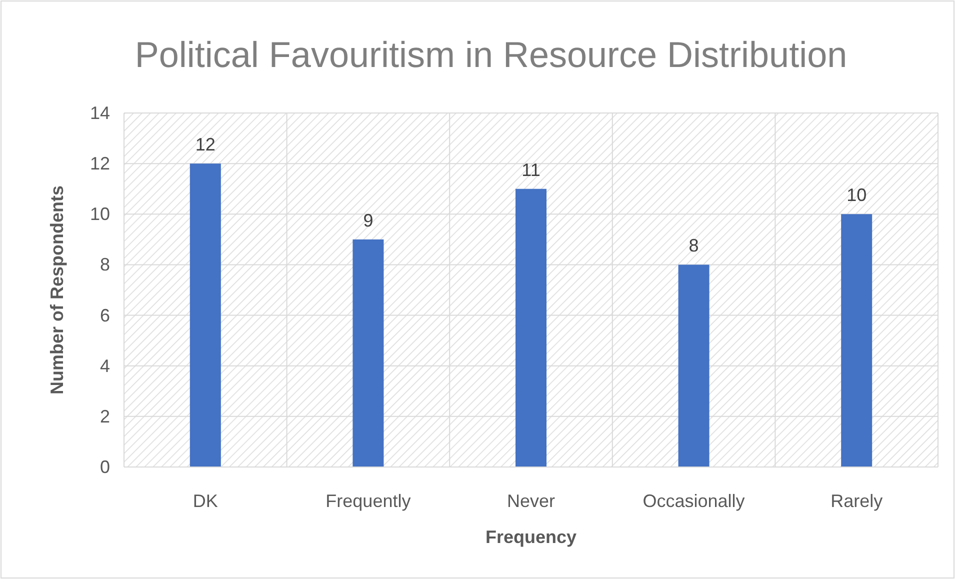 This screenshot has width=955, height=579. Describe the element at coordinates (100, 113) in the screenshot. I see `y-tick-label: 14` at that location.